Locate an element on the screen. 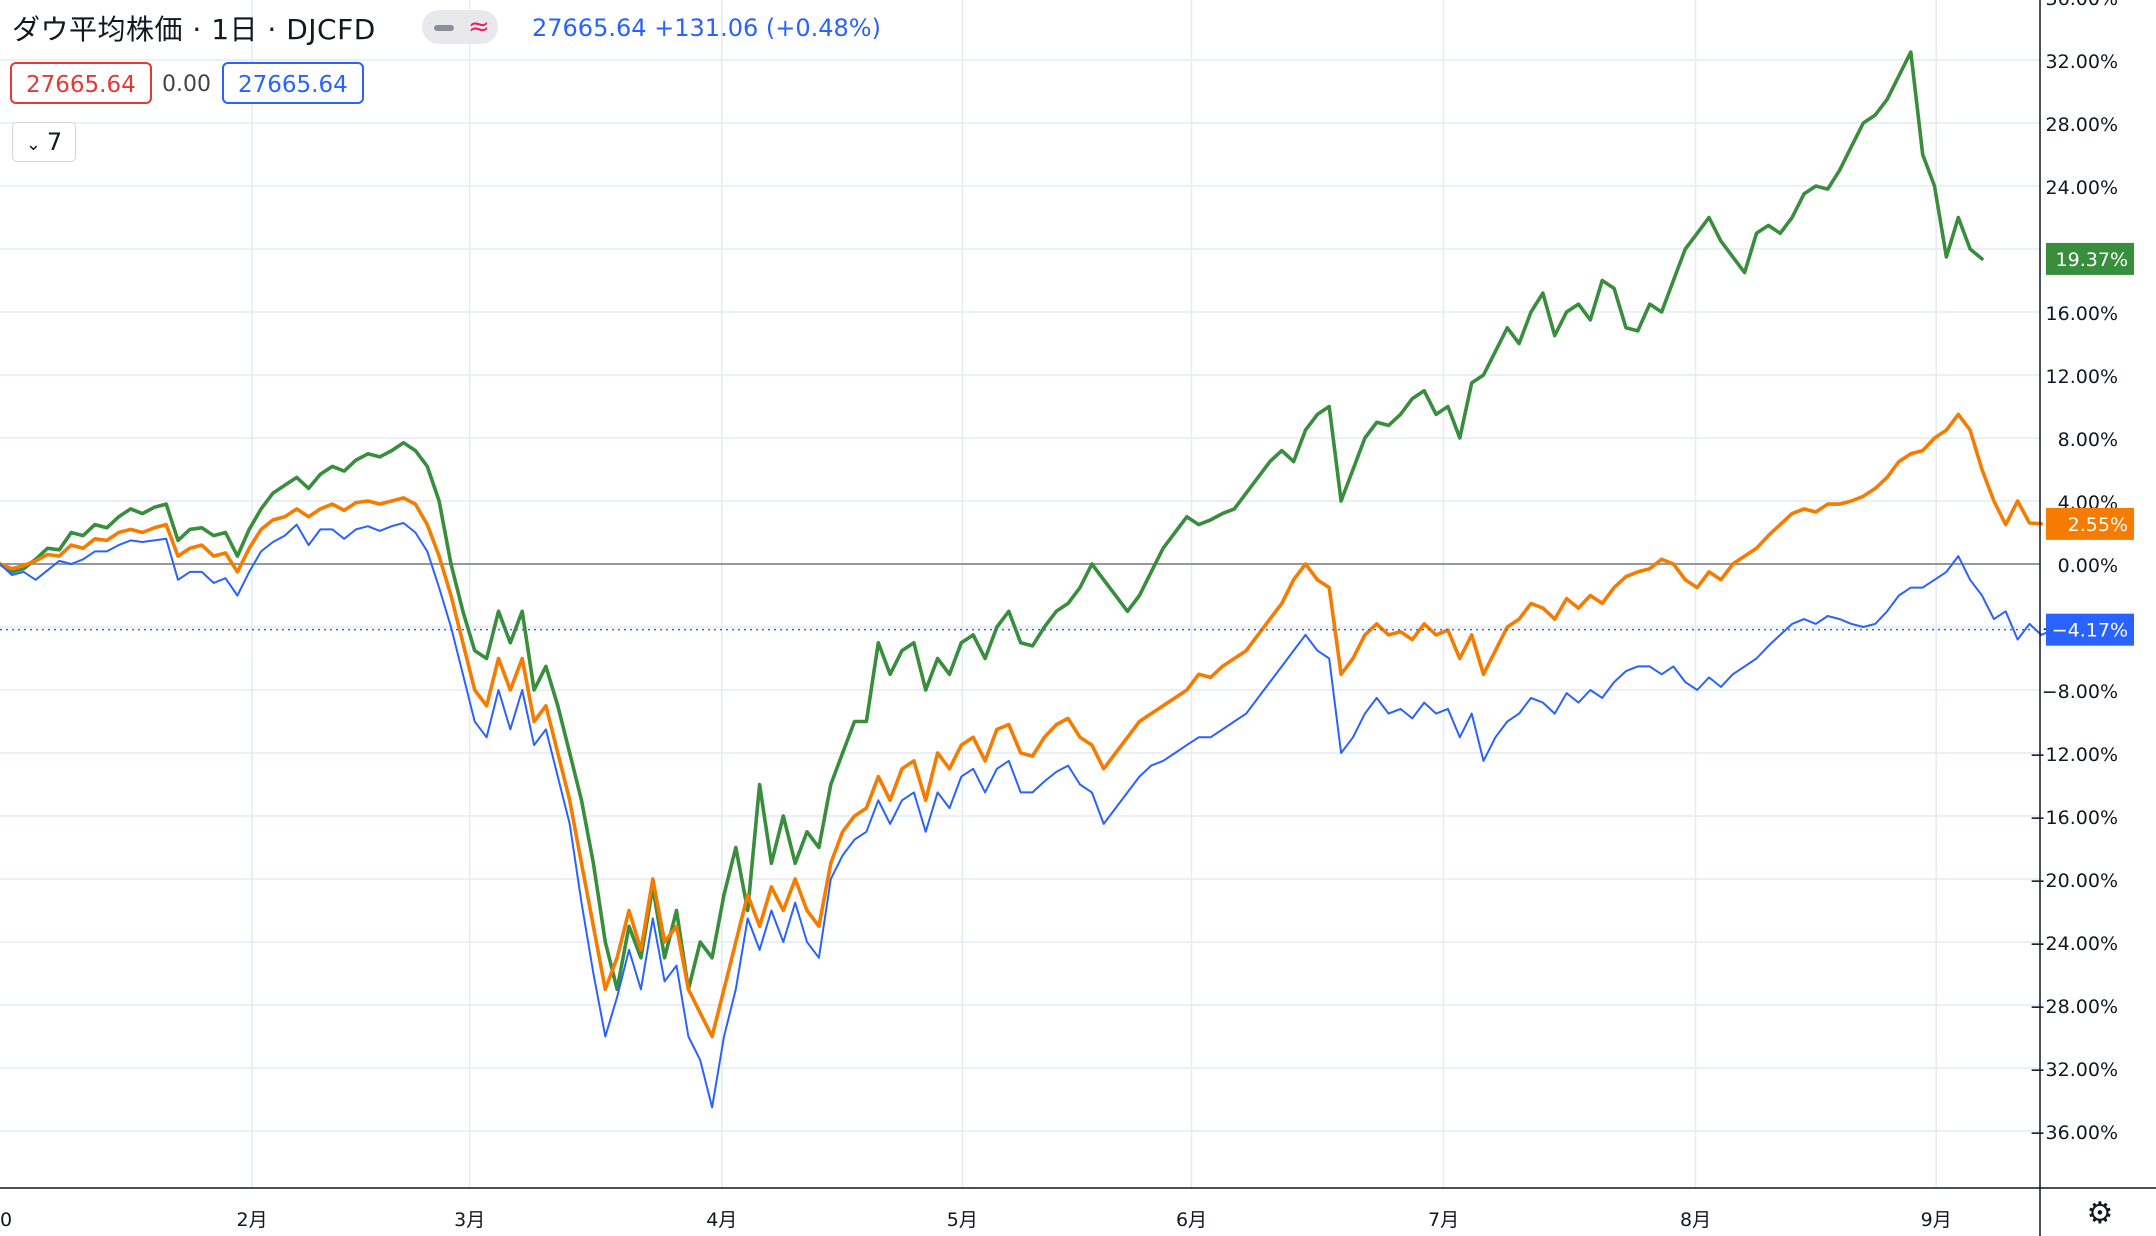 The height and width of the screenshot is (1236, 2156). x-tick-label: 4月 is located at coordinates (721, 1220).